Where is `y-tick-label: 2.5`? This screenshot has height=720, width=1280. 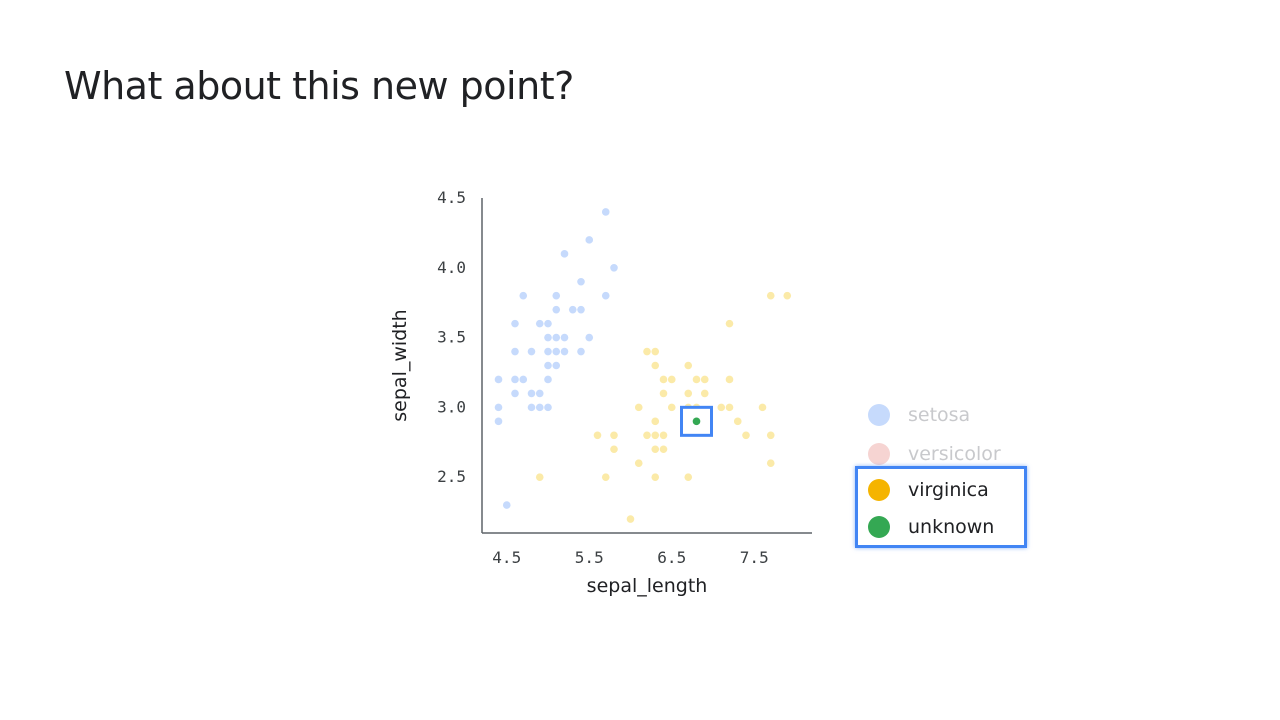 y-tick-label: 2.5 is located at coordinates (451, 476).